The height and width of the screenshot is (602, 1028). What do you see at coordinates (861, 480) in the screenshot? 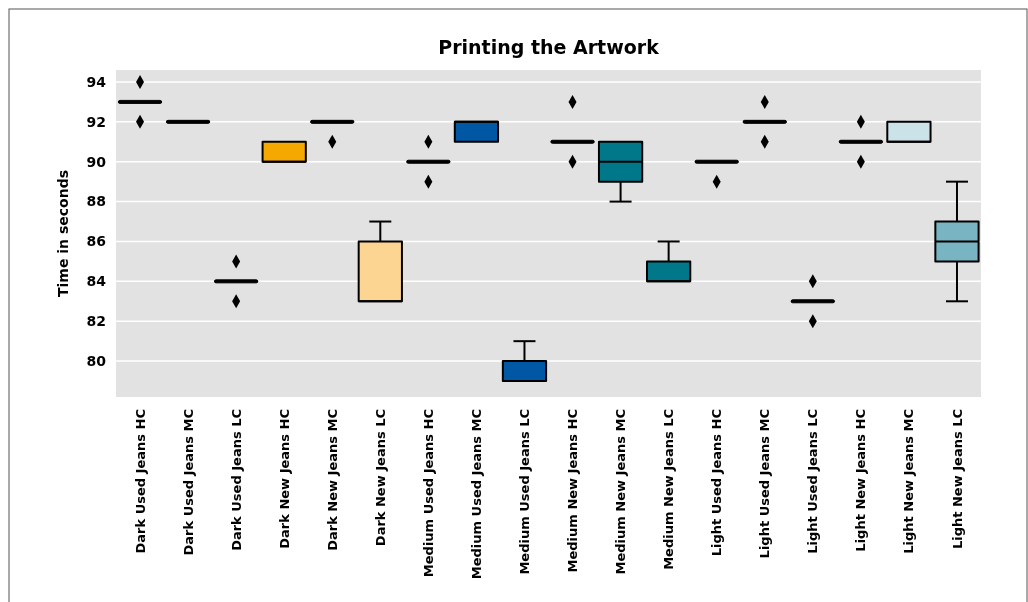
I see `x-tick-label: Light New Jeans HC` at bounding box center [861, 480].